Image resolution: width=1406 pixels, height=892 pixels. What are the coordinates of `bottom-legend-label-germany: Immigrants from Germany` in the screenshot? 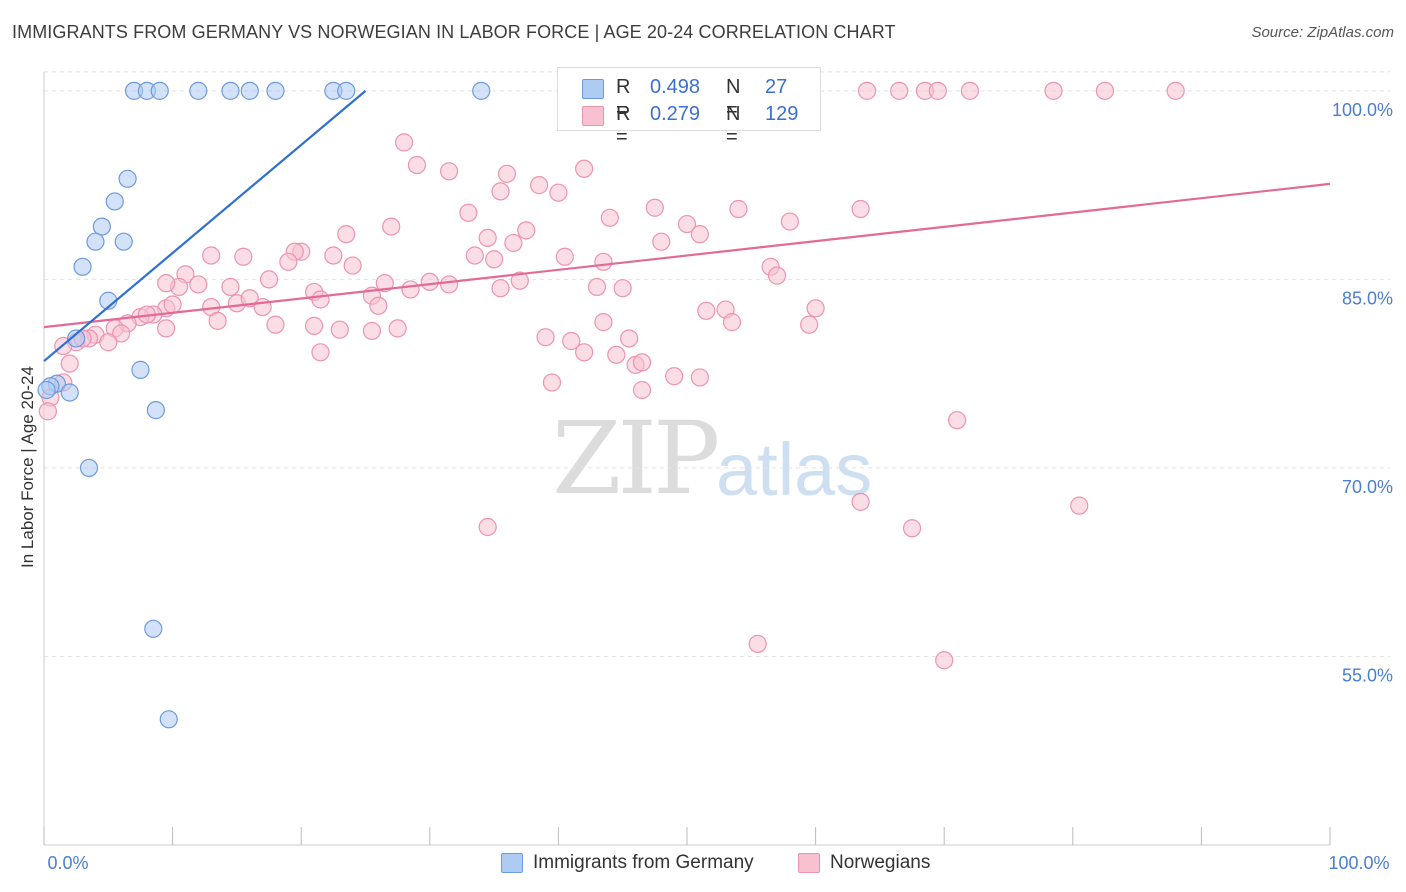 It's located at (643, 862).